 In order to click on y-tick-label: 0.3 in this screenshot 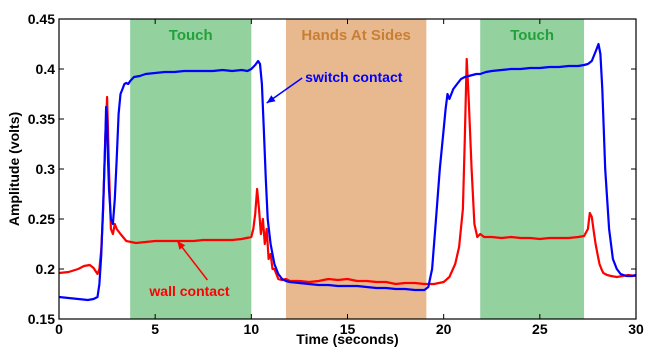, I will do `click(46, 169)`.